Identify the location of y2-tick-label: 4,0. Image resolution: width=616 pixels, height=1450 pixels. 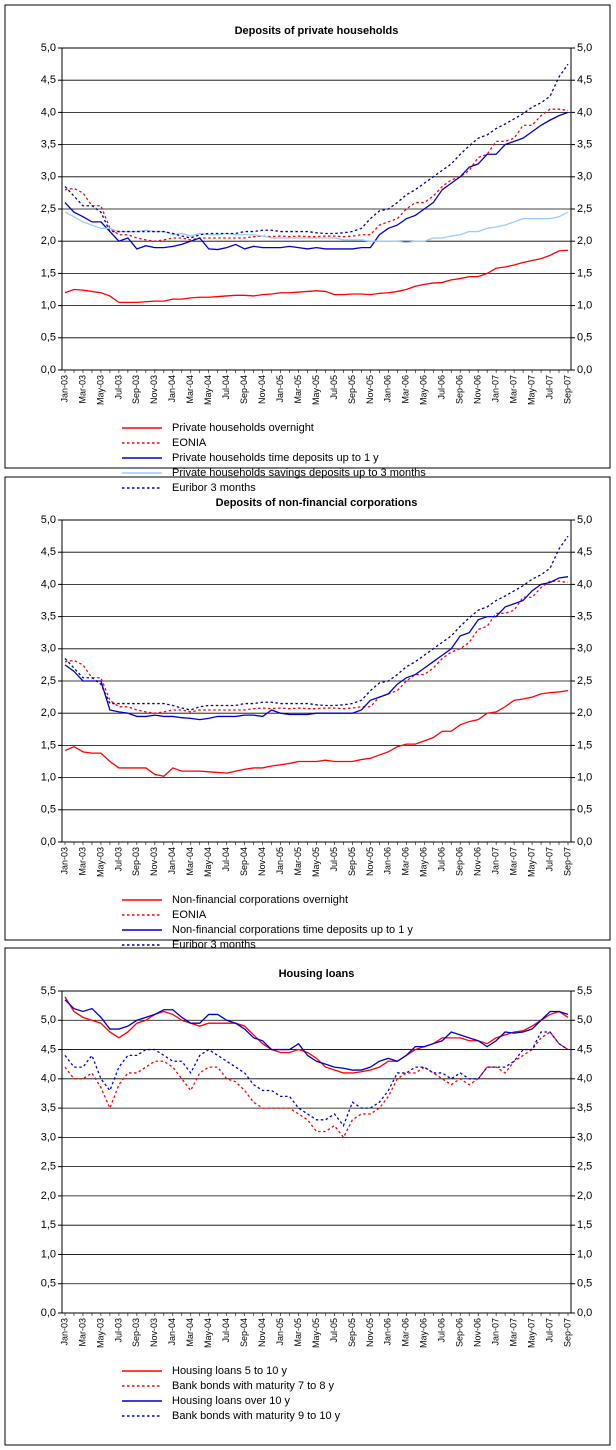
(584, 1079).